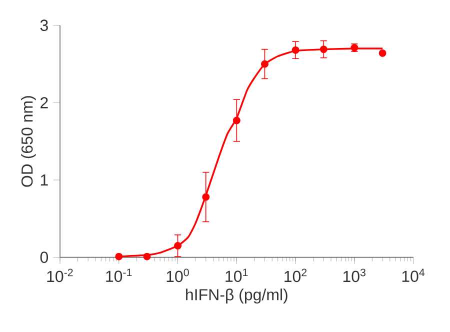  Describe the element at coordinates (44, 102) in the screenshot. I see `y-tick-label: 2` at that location.